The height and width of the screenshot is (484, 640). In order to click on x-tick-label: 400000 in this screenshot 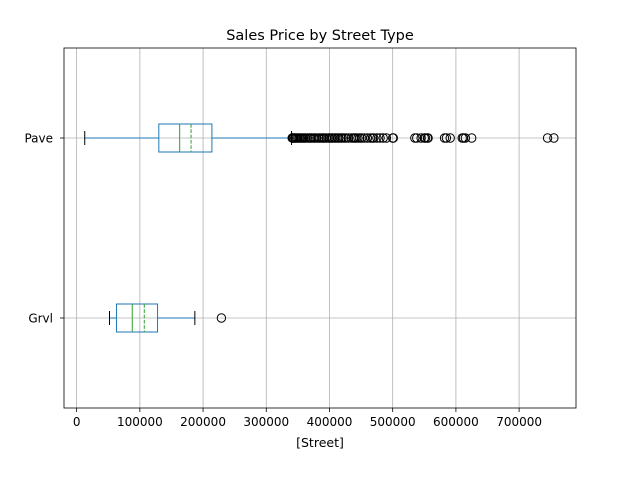, I will do `click(330, 422)`.